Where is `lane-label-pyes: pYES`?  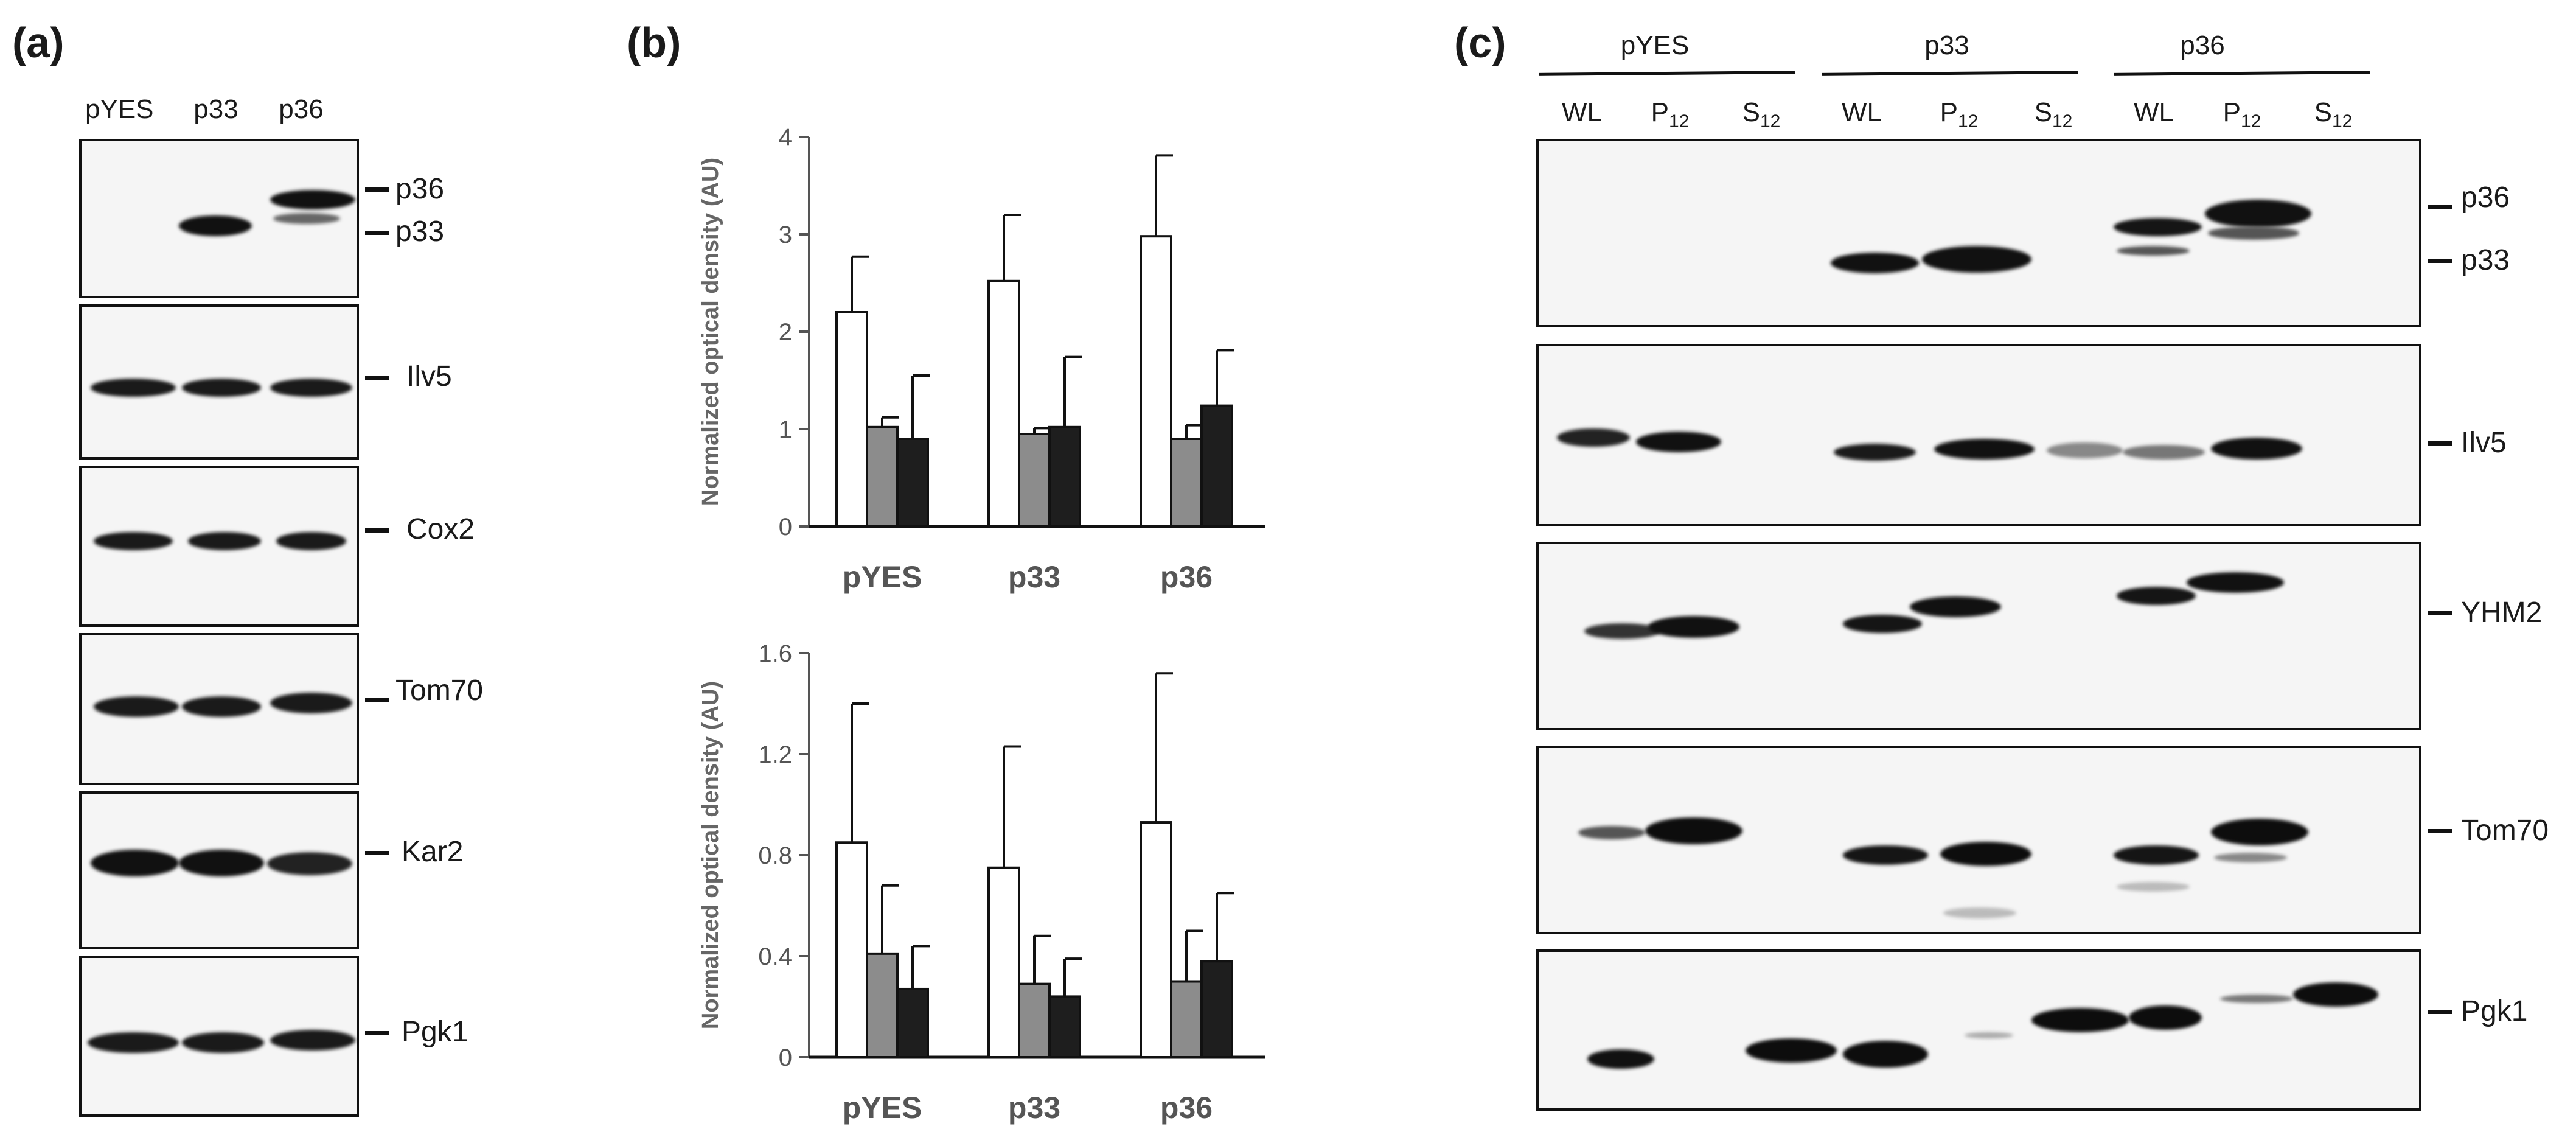 lane-label-pyes: pYES is located at coordinates (119, 109).